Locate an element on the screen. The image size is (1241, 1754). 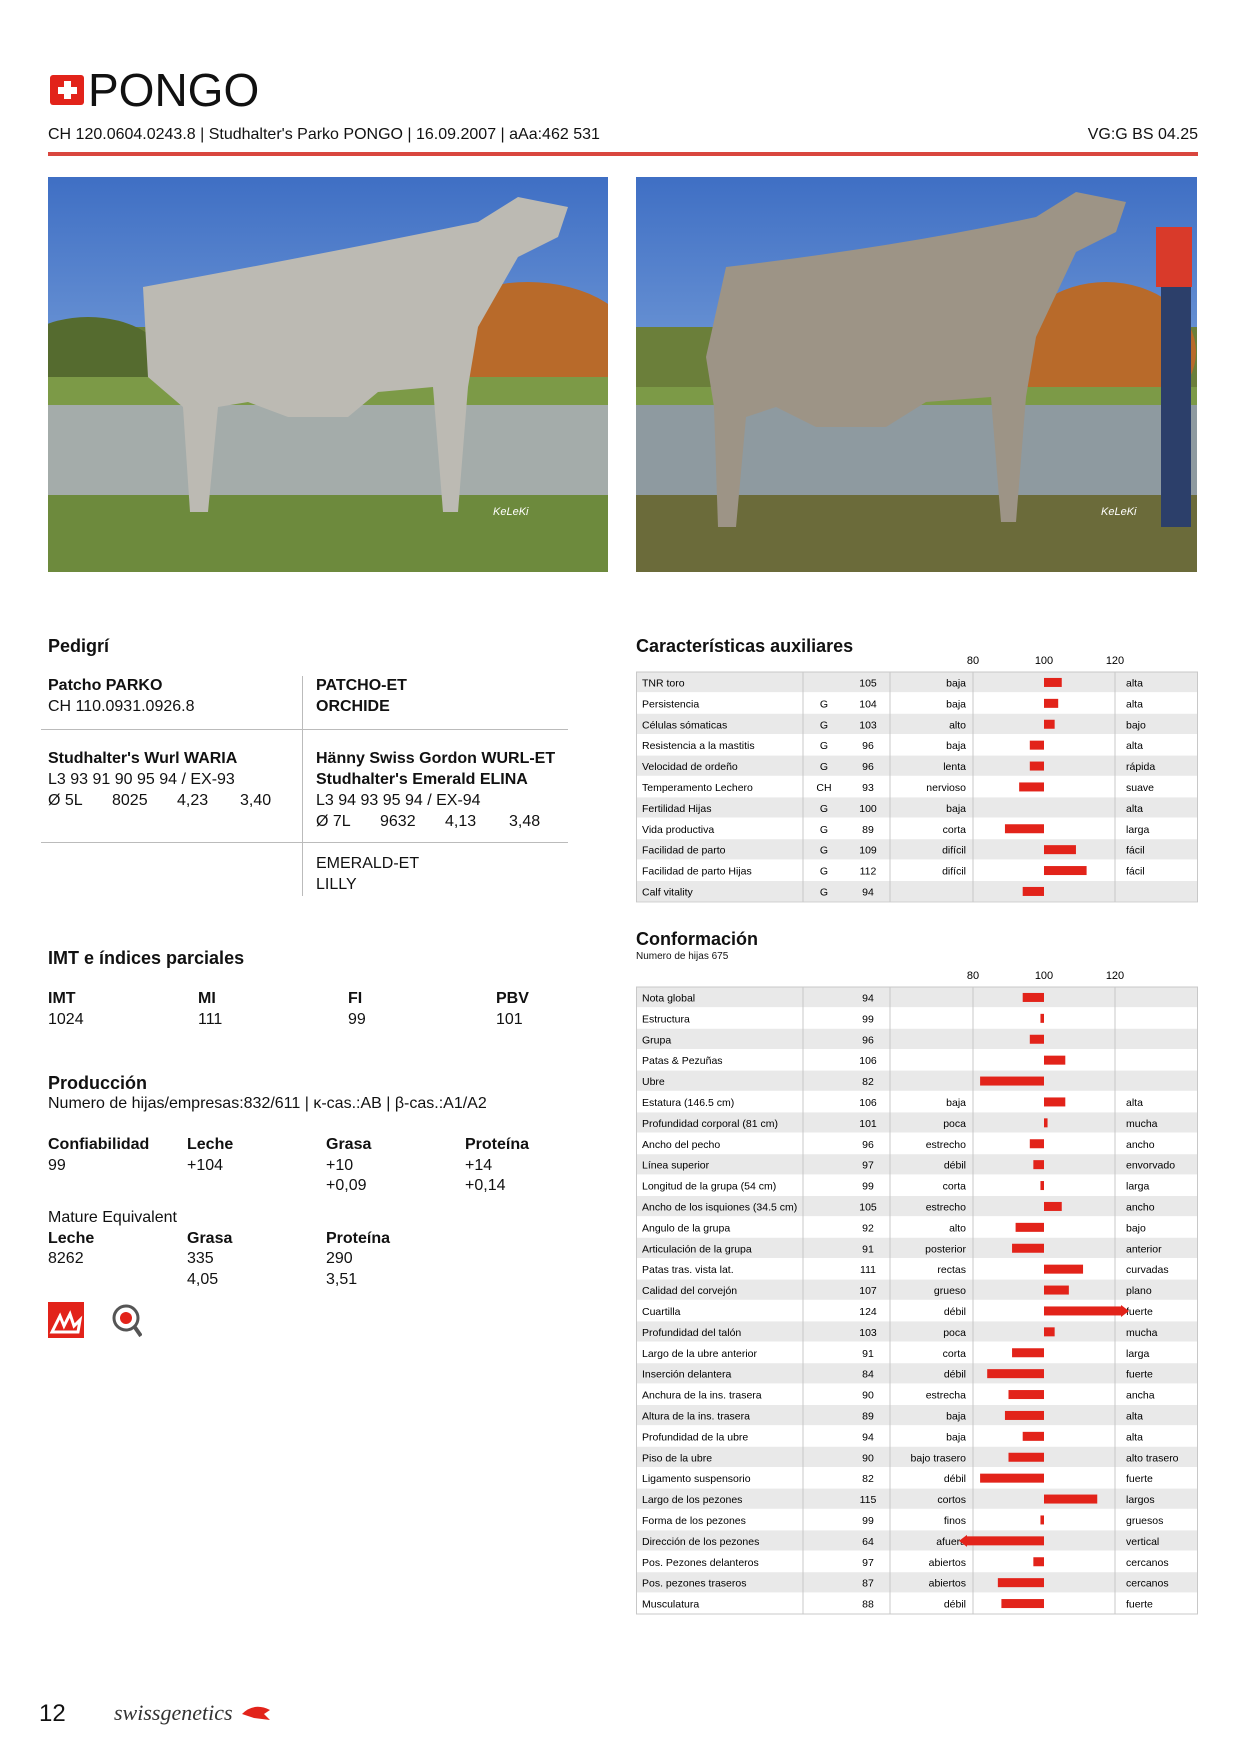
mature-value: 8262 is located at coordinates (66, 1258).